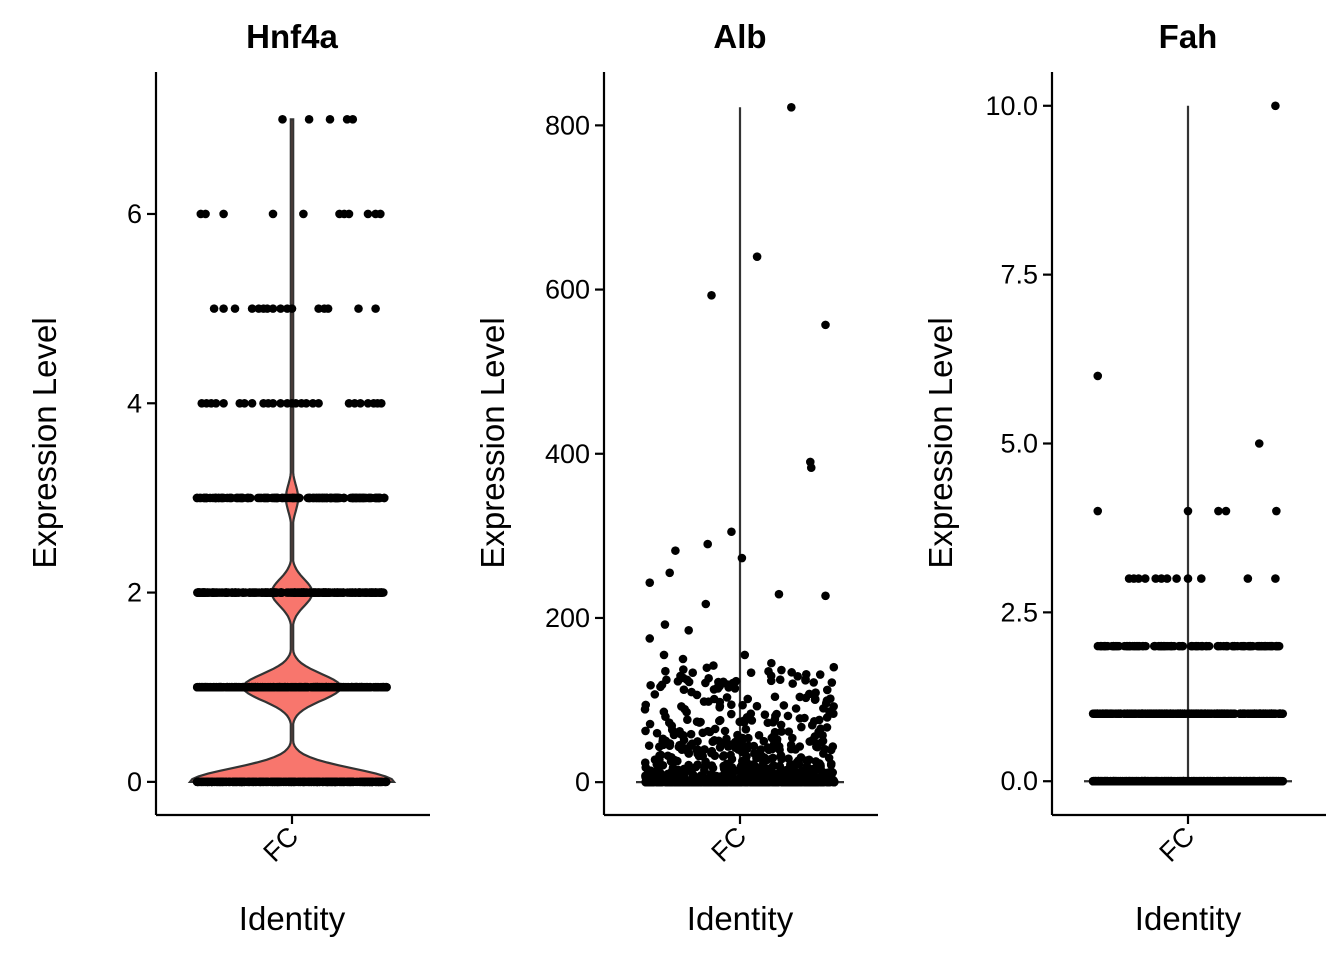 This screenshot has height=960, width=1344. Describe the element at coordinates (729, 844) in the screenshot. I see `x-tick-label: FC` at that location.